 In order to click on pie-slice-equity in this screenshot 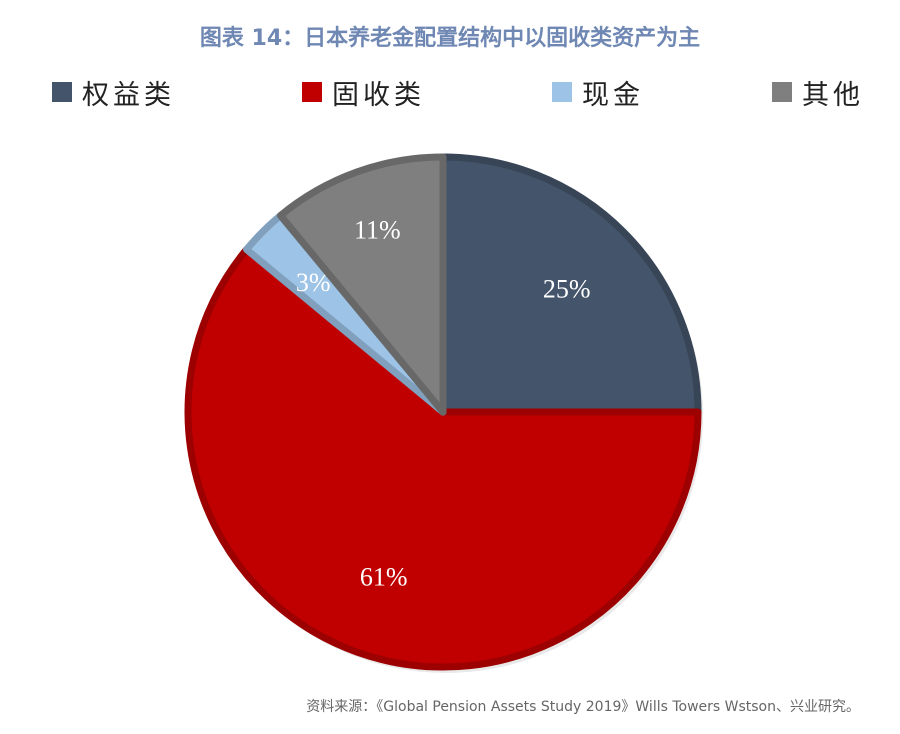, I will do `click(570, 284)`.